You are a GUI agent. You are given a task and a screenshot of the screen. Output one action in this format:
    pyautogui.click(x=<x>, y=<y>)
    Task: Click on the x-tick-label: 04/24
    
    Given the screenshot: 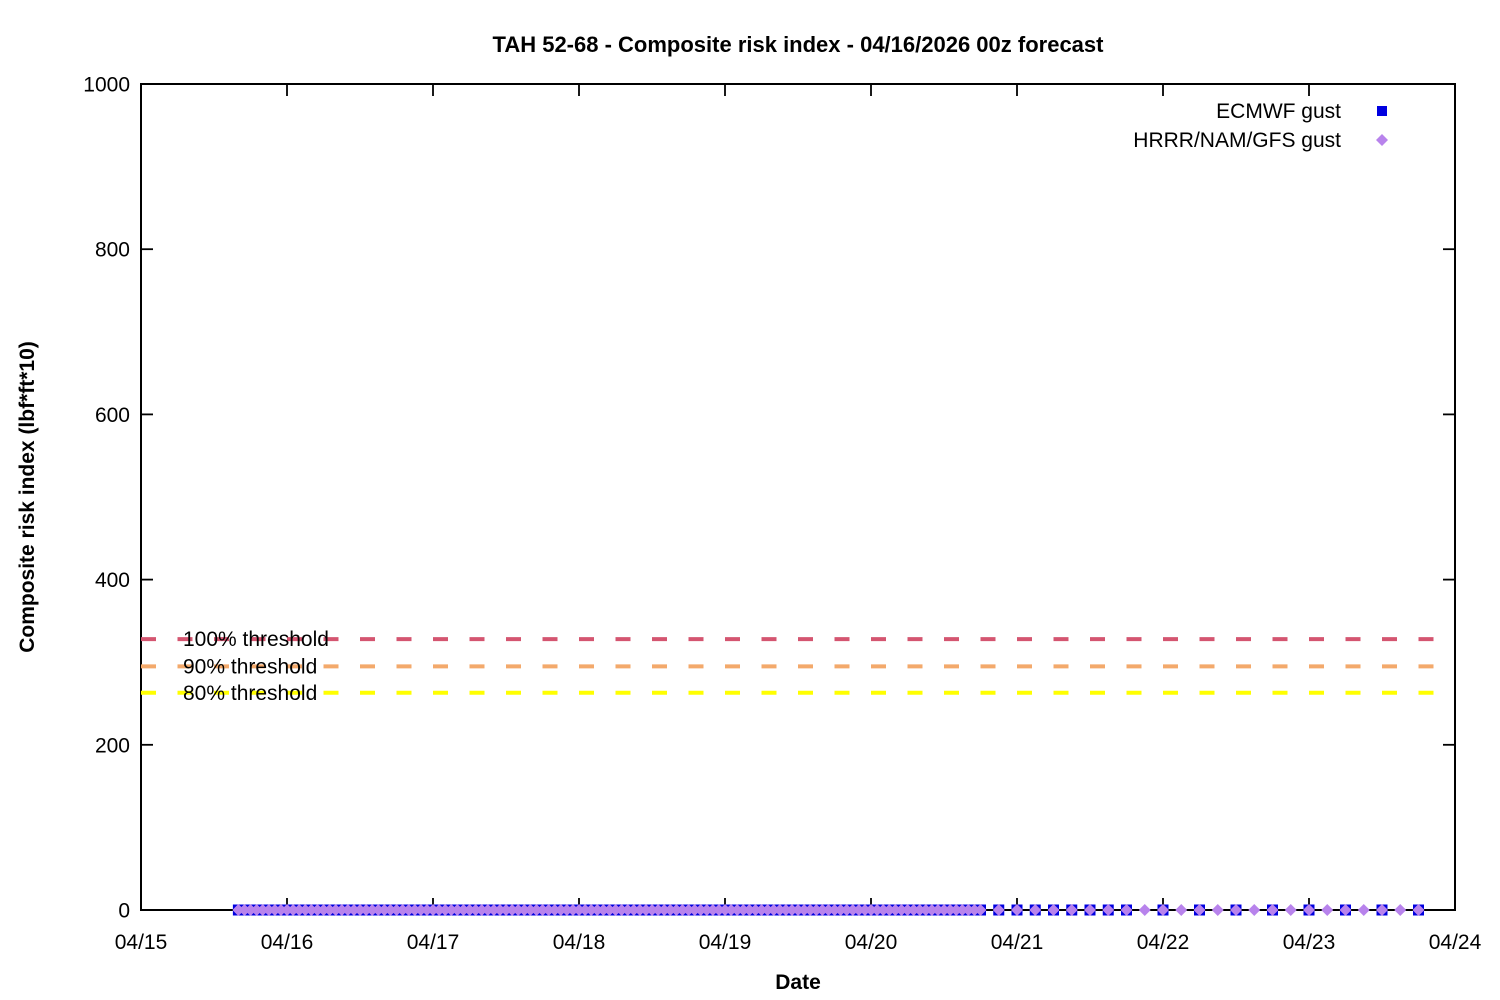 What is the action you would take?
    pyautogui.click(x=1455, y=942)
    